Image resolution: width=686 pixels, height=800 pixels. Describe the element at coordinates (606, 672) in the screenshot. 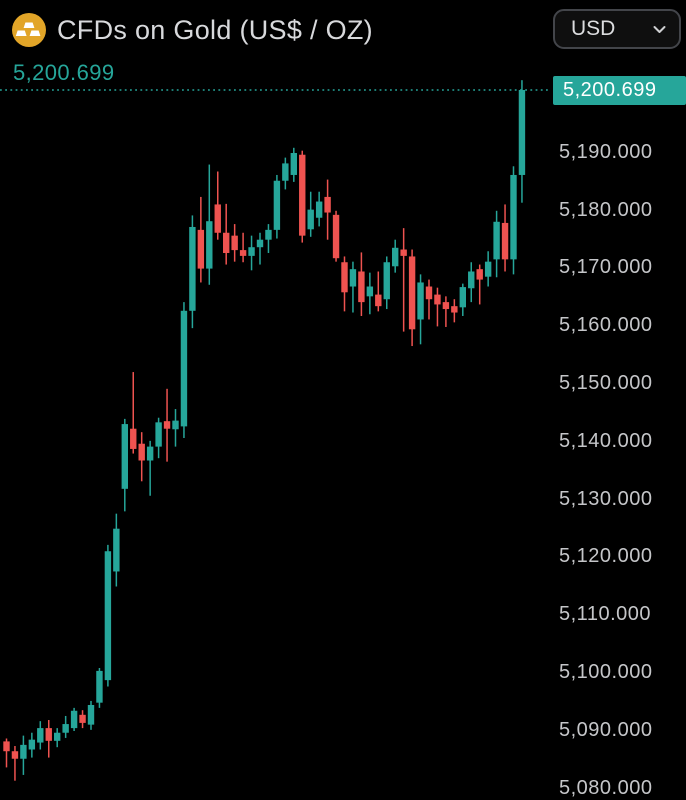

I see `price-tick: 5,100.000` at that location.